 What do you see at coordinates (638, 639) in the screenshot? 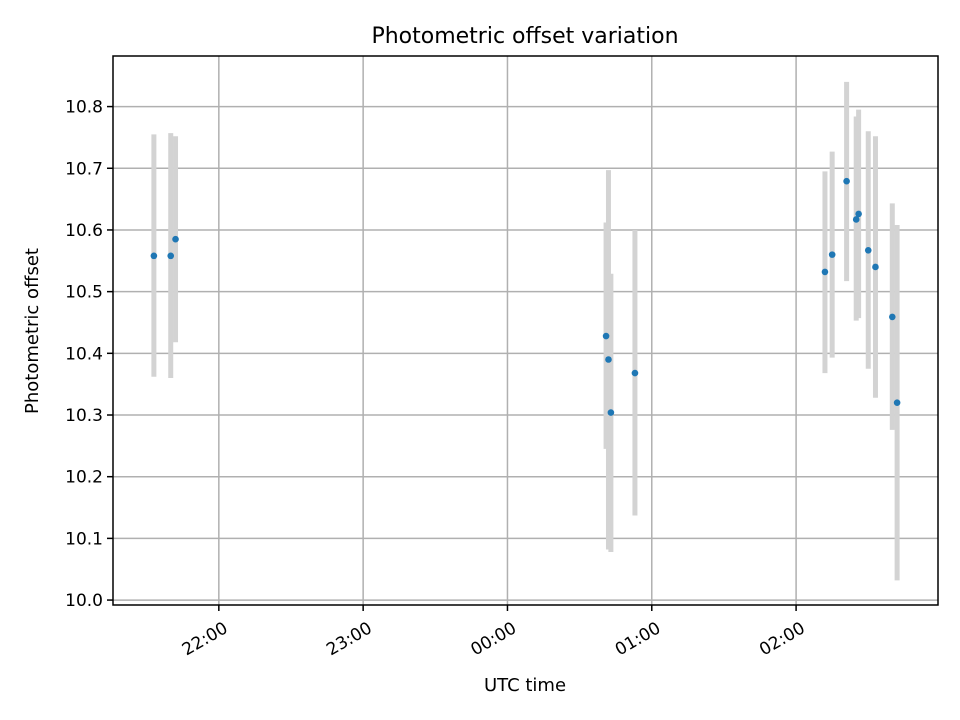
I see `x-tick-label: 01:00` at bounding box center [638, 639].